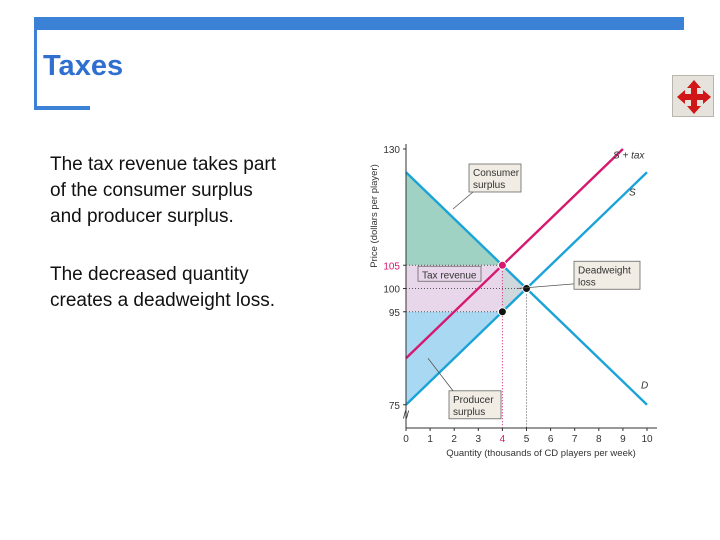 This screenshot has width=720, height=540. Describe the element at coordinates (430, 439) in the screenshot. I see `x-tick-label: 1` at that location.